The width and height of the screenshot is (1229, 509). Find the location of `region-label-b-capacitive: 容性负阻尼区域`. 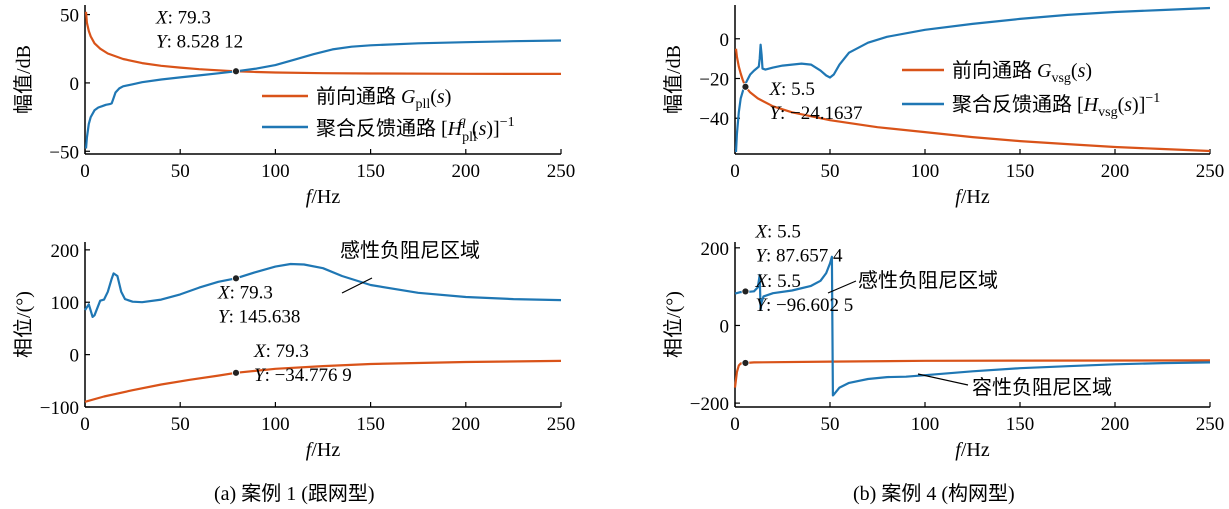

region-label-b-capacitive: 容性负阻尼区域 is located at coordinates (1042, 387).